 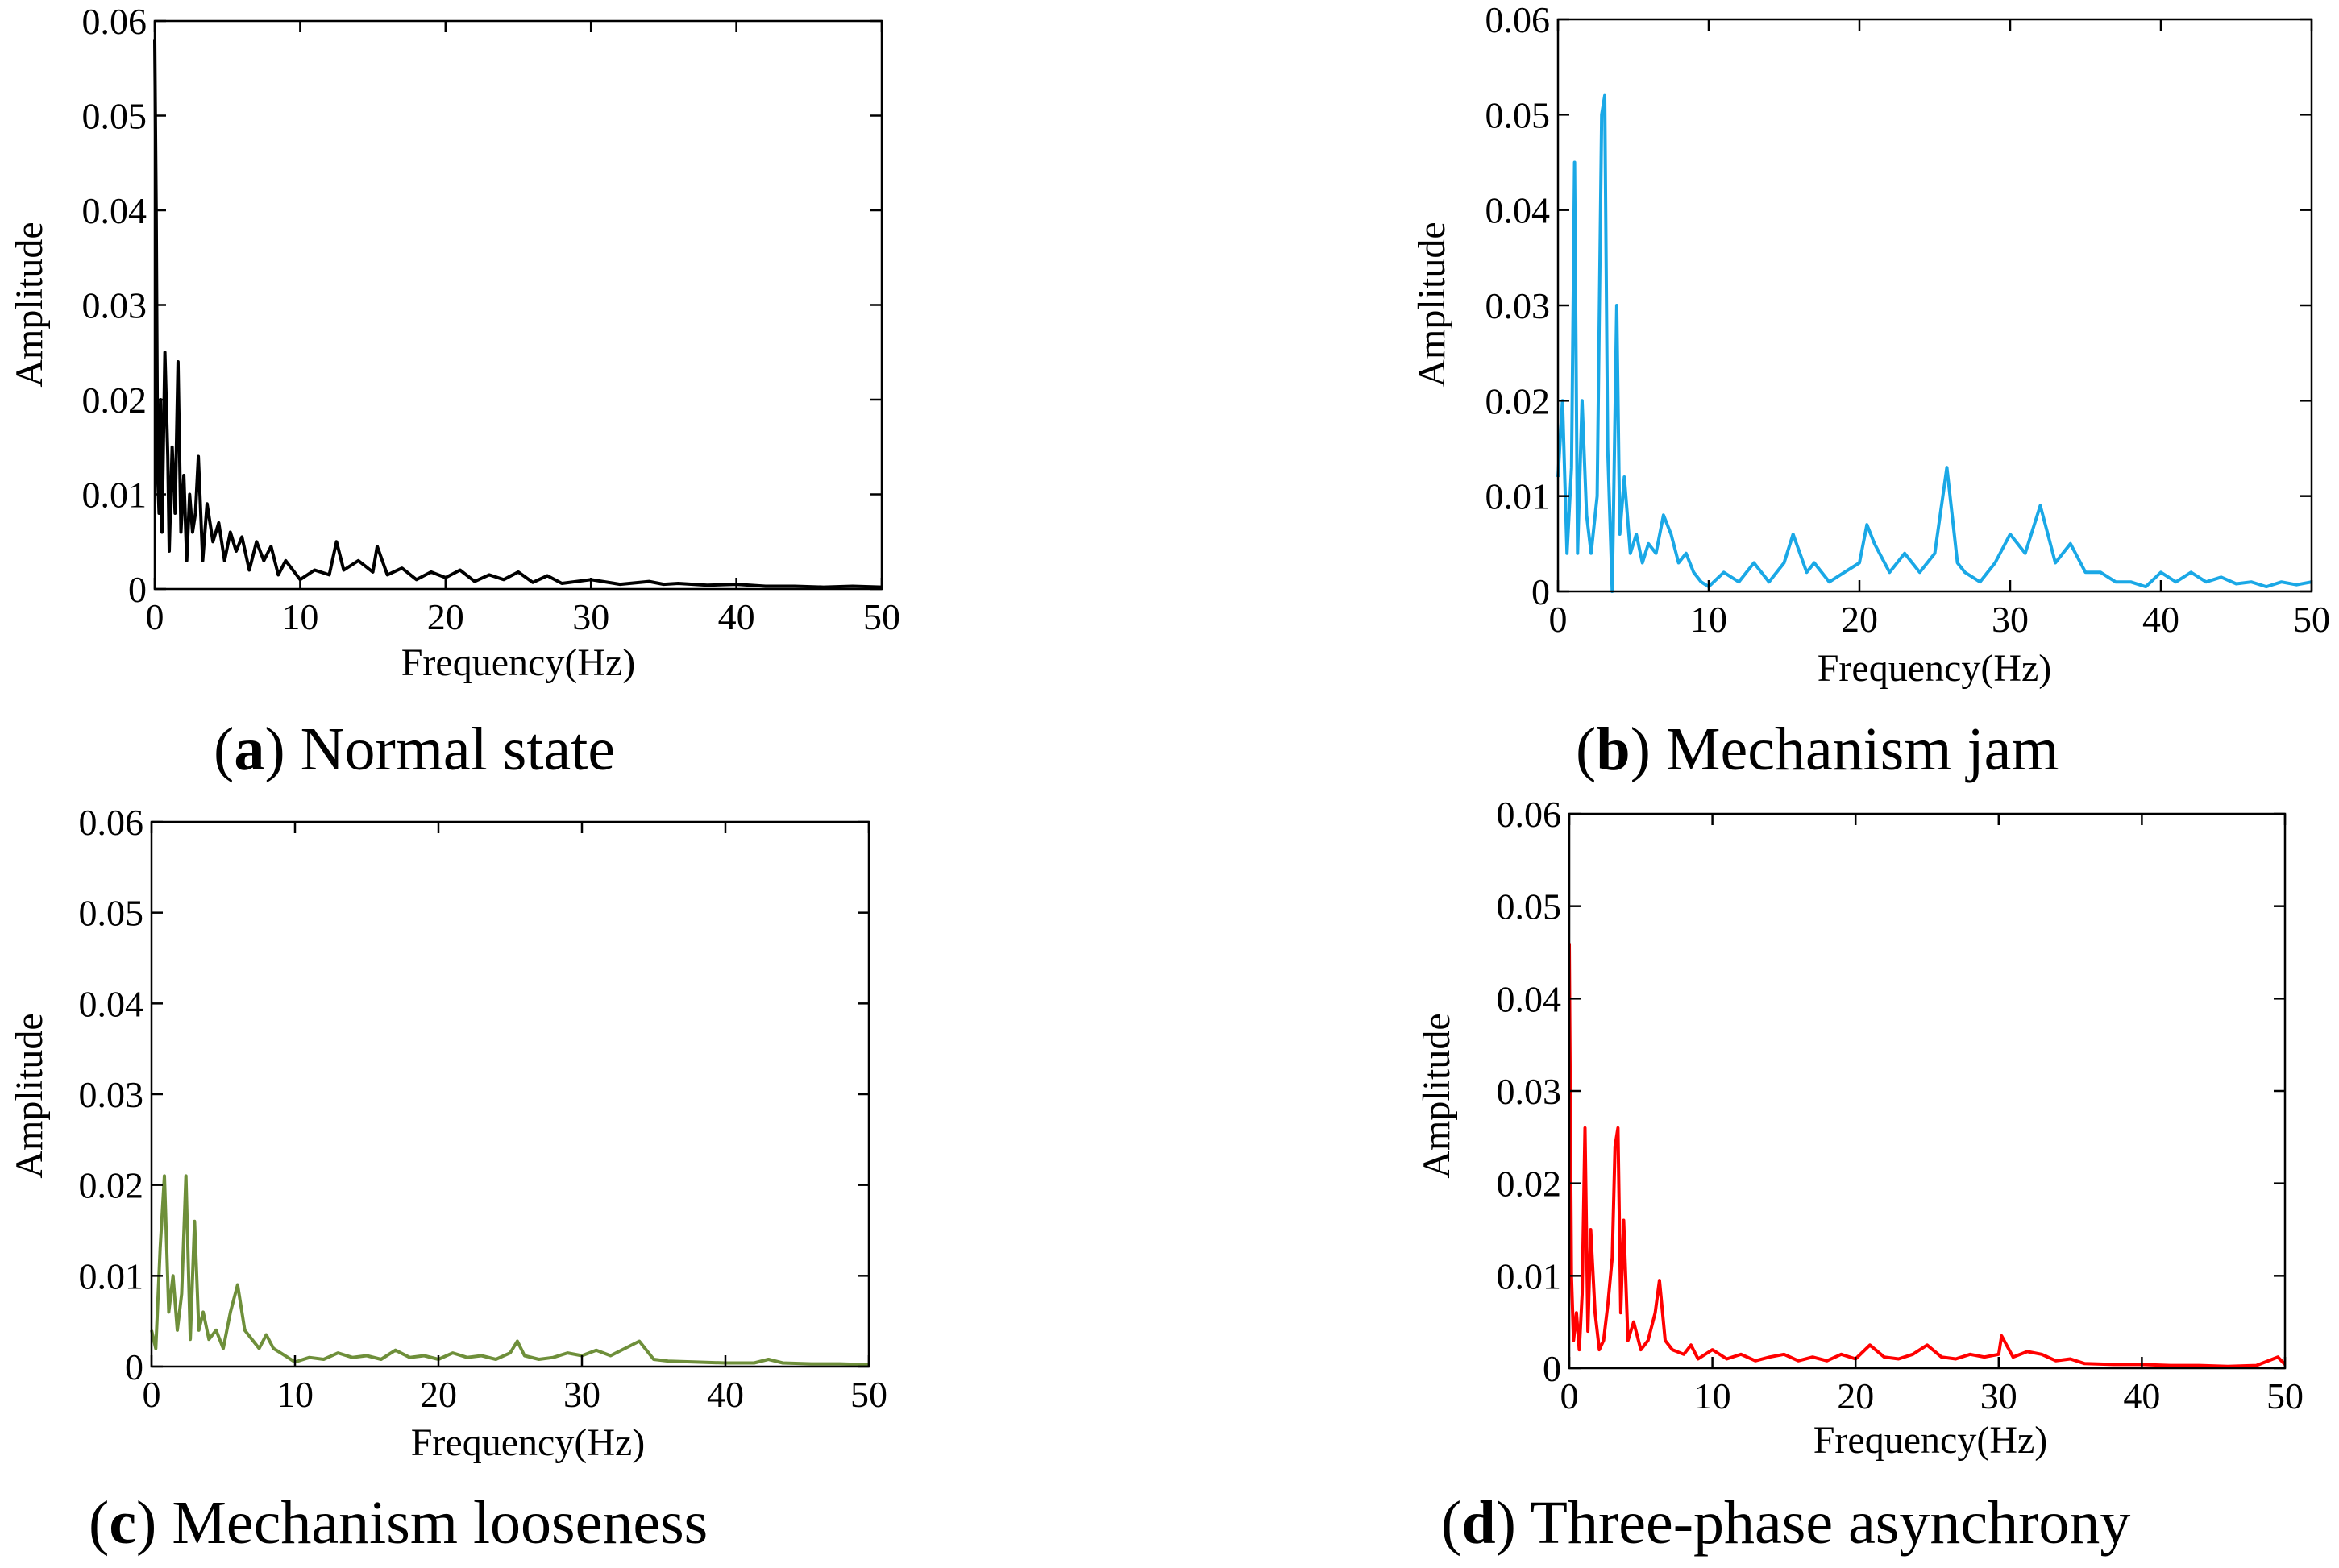 What do you see at coordinates (114, 400) in the screenshot?
I see `panel-a-ytick-label-2: 0.02` at bounding box center [114, 400].